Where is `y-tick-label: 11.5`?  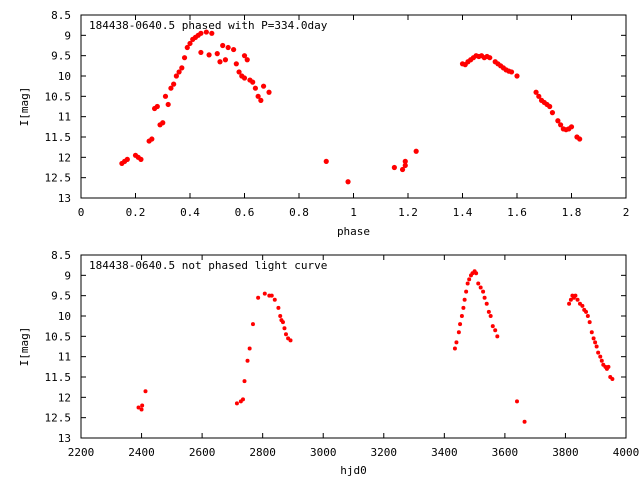
y-tick-label: 11.5 is located at coordinates (58, 137).